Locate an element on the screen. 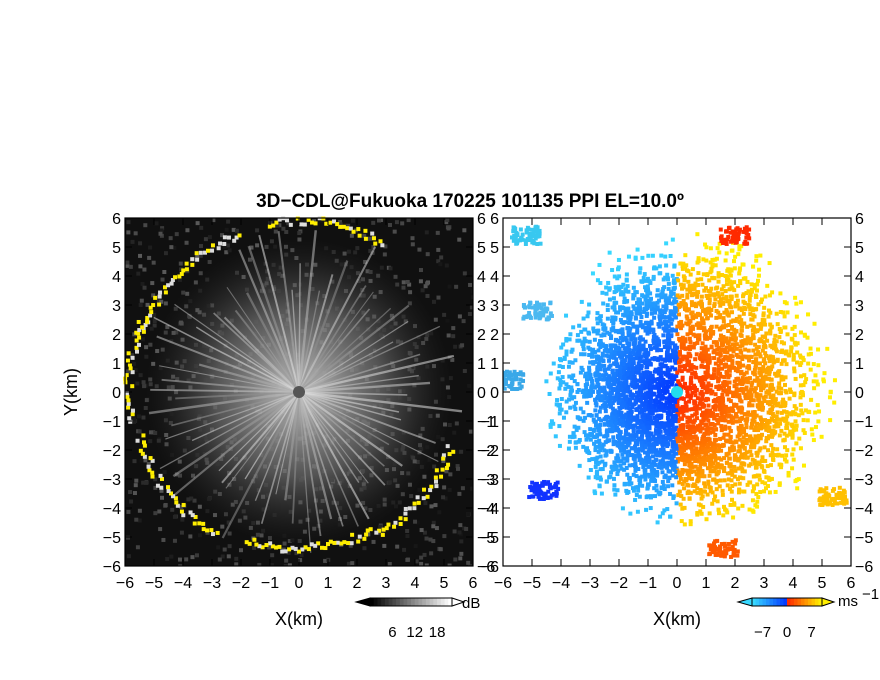  y-tick-label: 3 is located at coordinates (481, 306).